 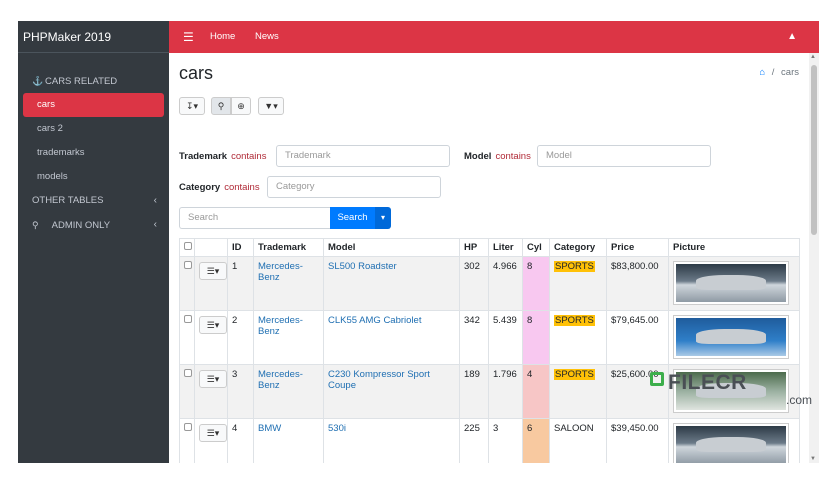 What do you see at coordinates (379, 380) in the screenshot?
I see `model-link: C230 Kompressor Sport Coupe` at bounding box center [379, 380].